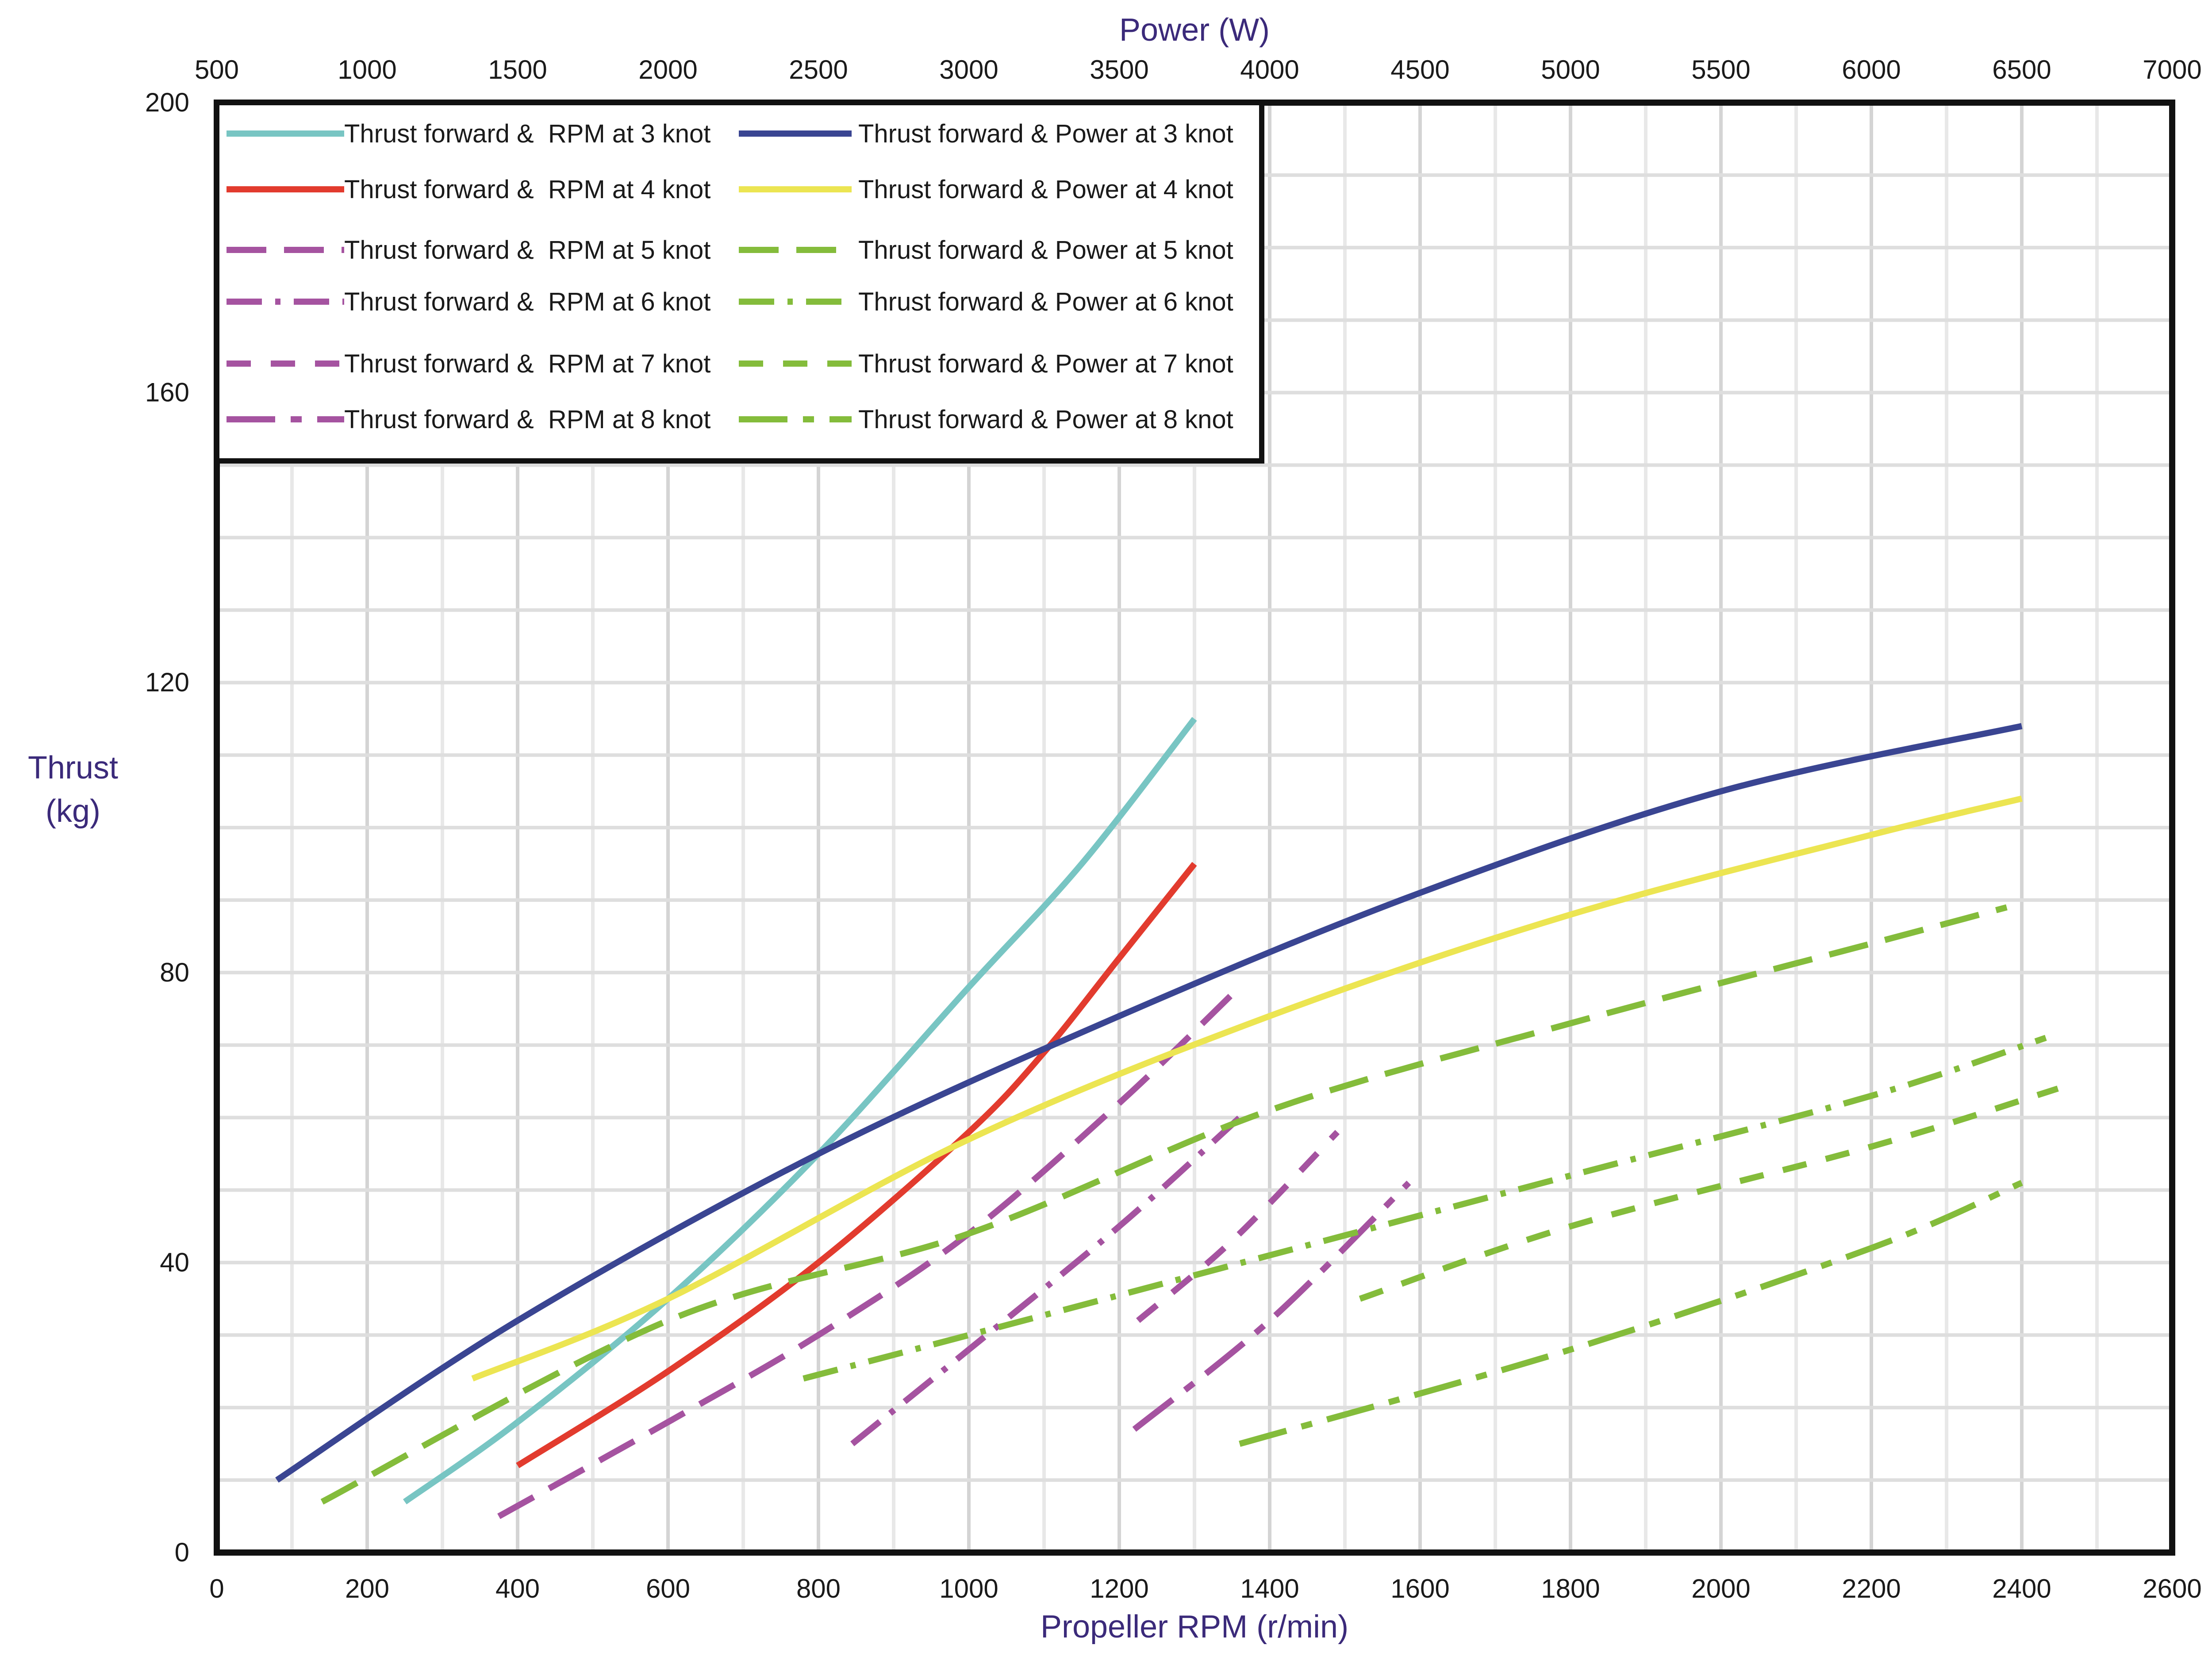 This screenshot has height=1668, width=2212. Describe the element at coordinates (1721, 1588) in the screenshot. I see `x-tick-label: 2000` at that location.